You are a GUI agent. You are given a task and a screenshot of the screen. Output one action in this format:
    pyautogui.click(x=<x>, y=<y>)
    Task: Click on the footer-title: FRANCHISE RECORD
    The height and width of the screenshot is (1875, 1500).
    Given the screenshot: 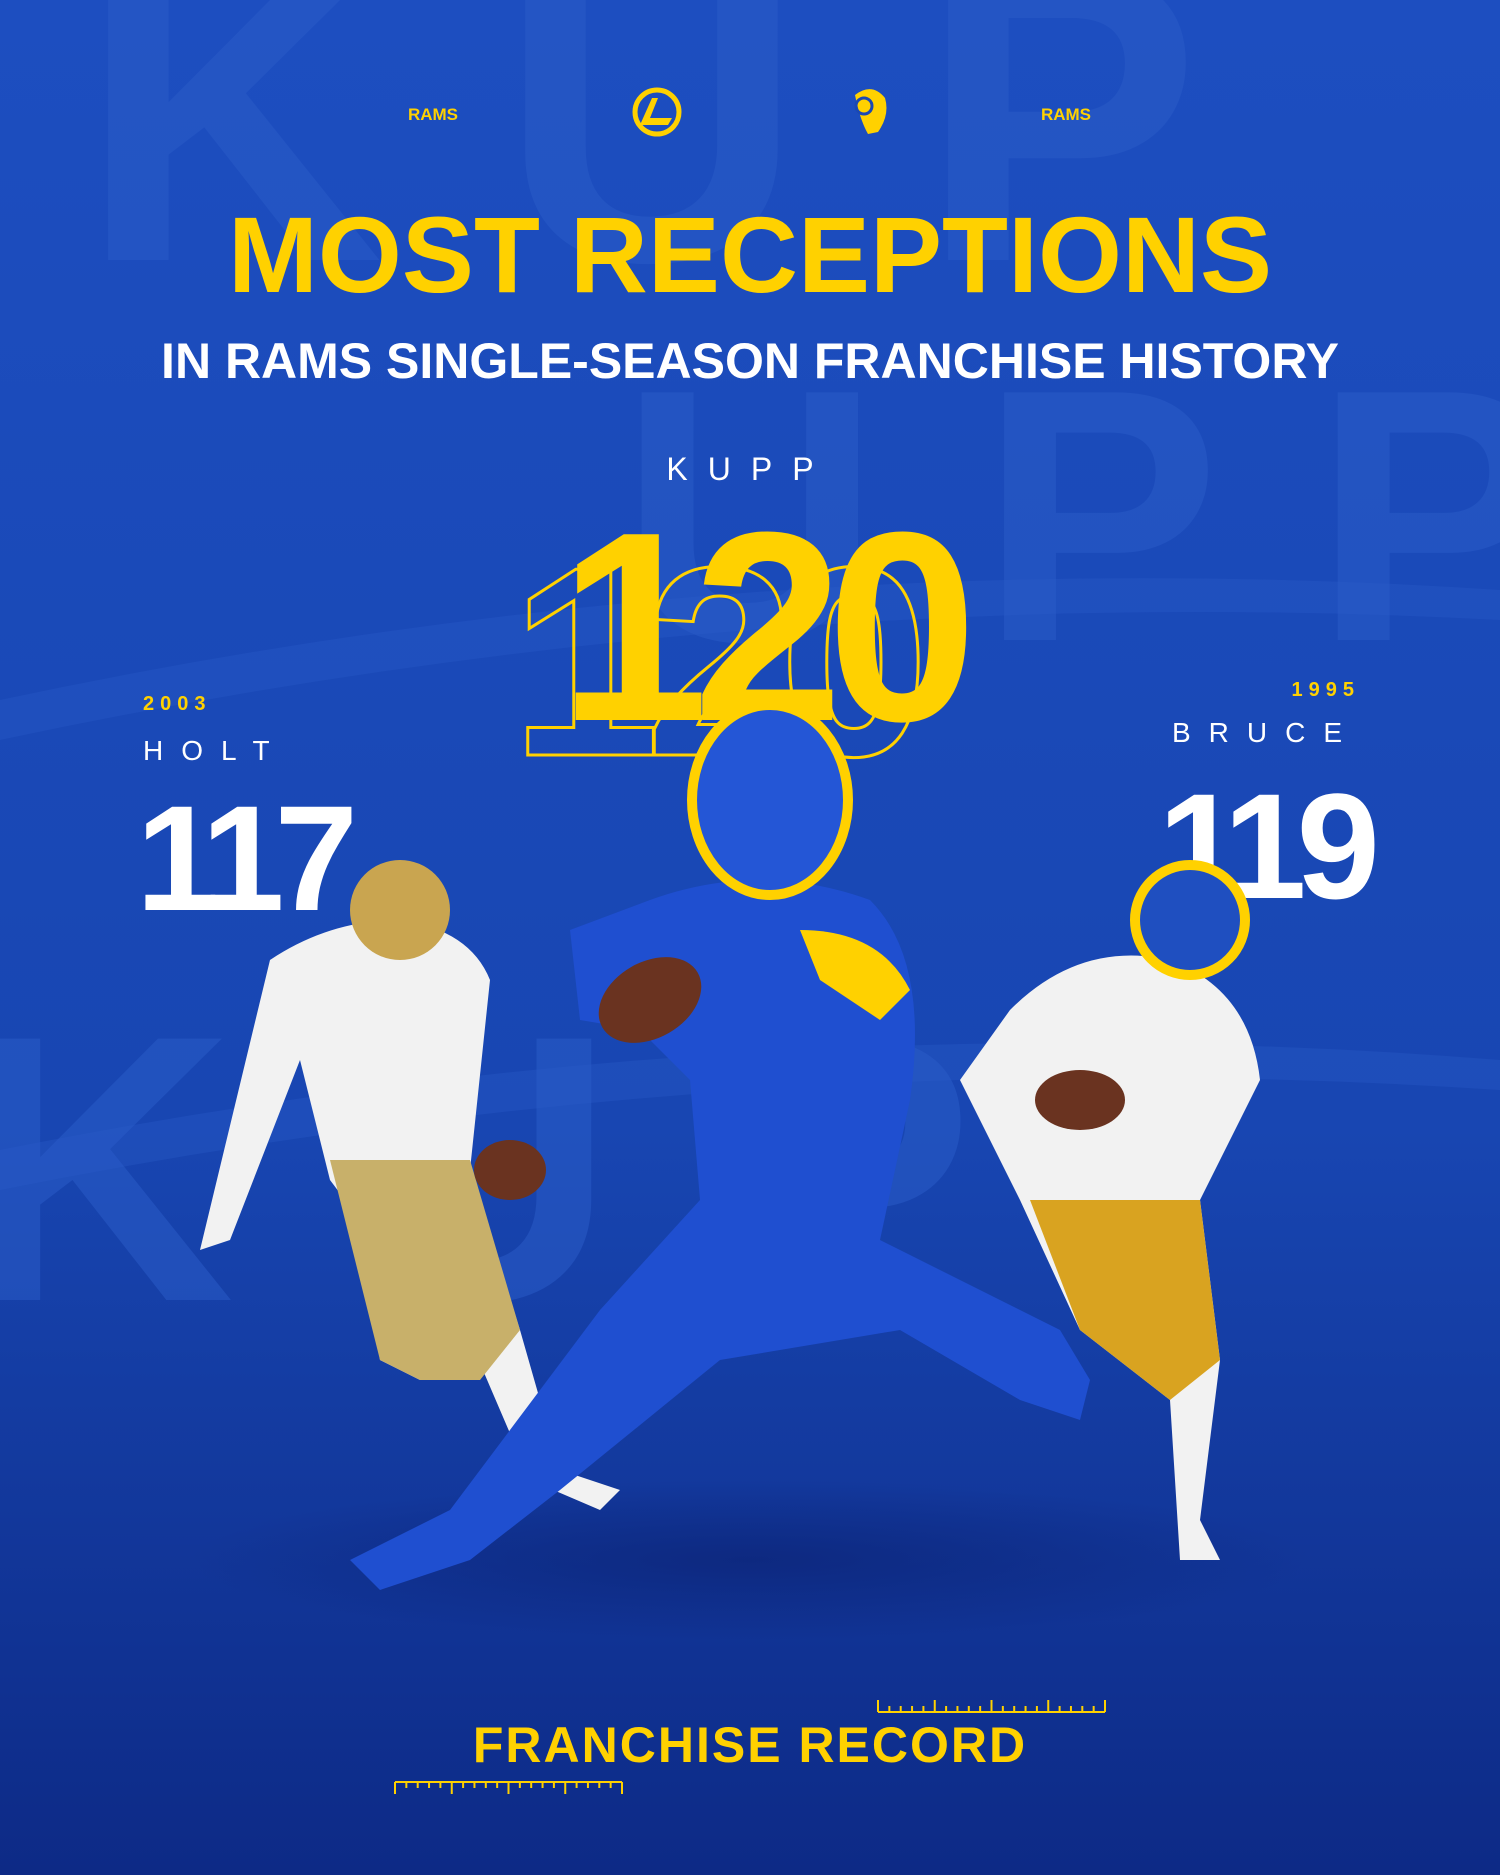 What is the action you would take?
    pyautogui.click(x=750, y=1745)
    